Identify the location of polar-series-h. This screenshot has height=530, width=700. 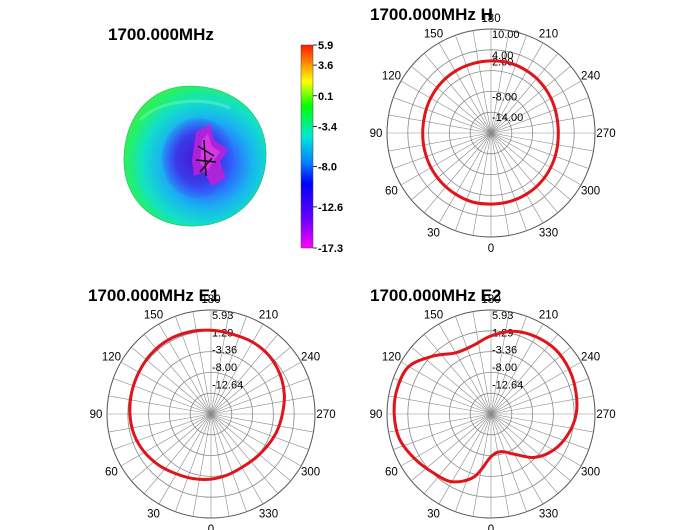
(490, 132).